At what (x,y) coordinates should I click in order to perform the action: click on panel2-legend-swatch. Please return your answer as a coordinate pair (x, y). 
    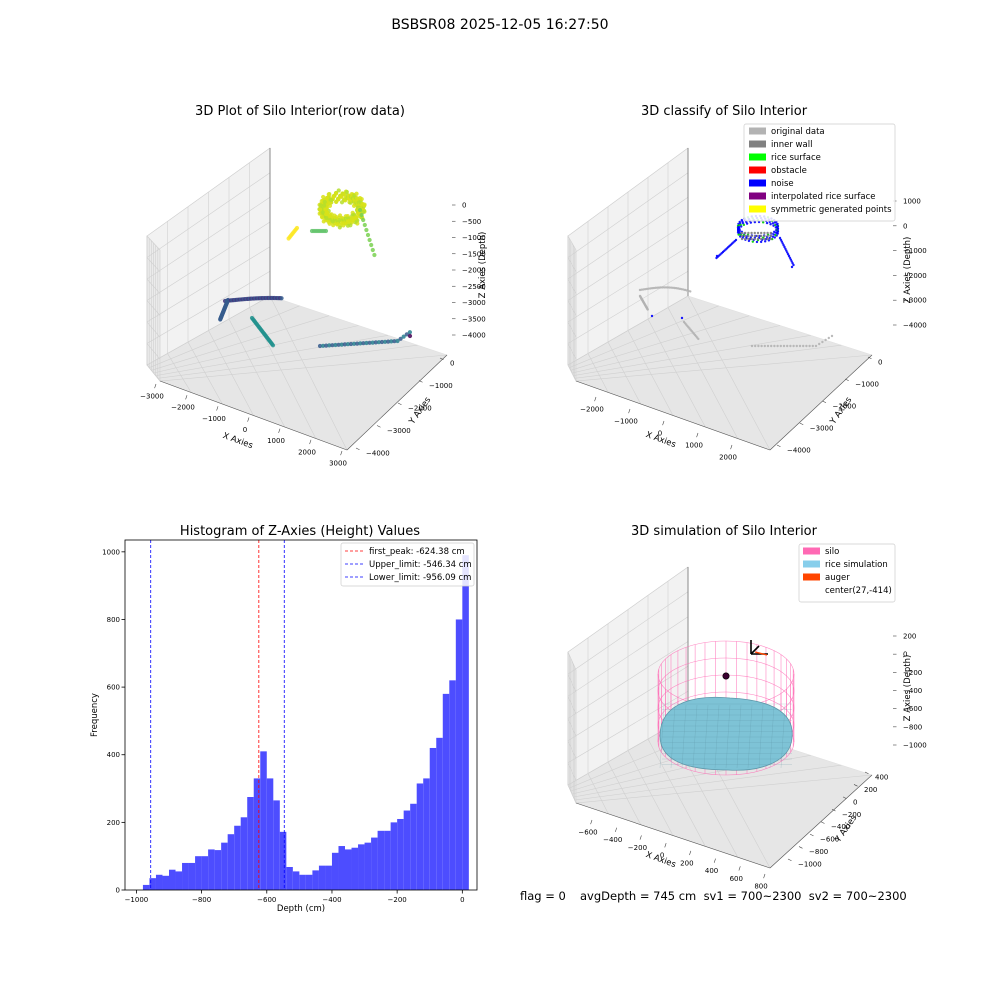
    Looking at the image, I should click on (757, 196).